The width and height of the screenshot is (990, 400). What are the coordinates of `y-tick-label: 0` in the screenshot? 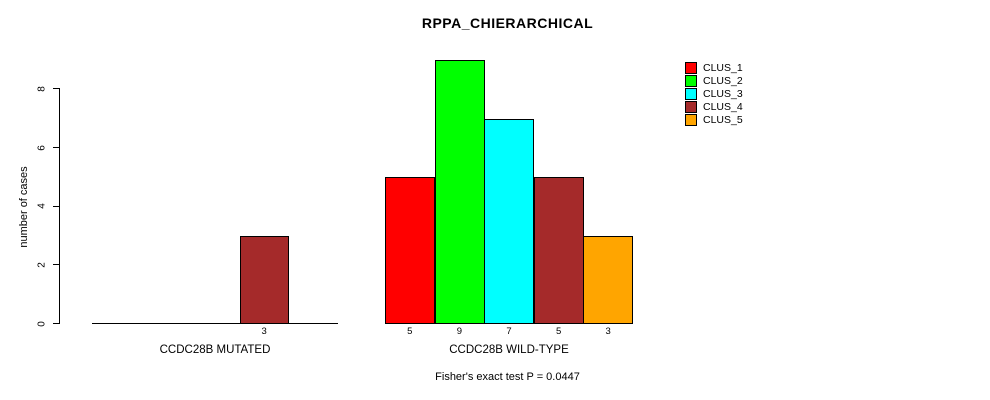 It's located at (42, 323).